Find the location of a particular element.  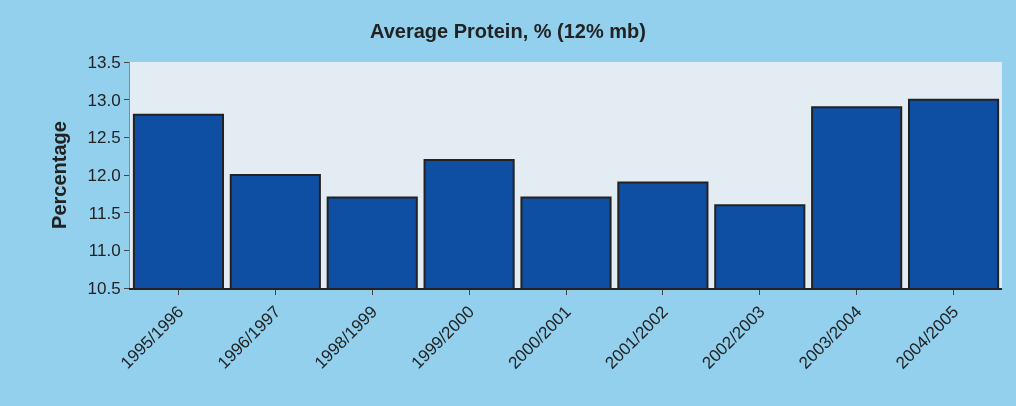

y-tick-label: 12.0 is located at coordinates (104, 175).